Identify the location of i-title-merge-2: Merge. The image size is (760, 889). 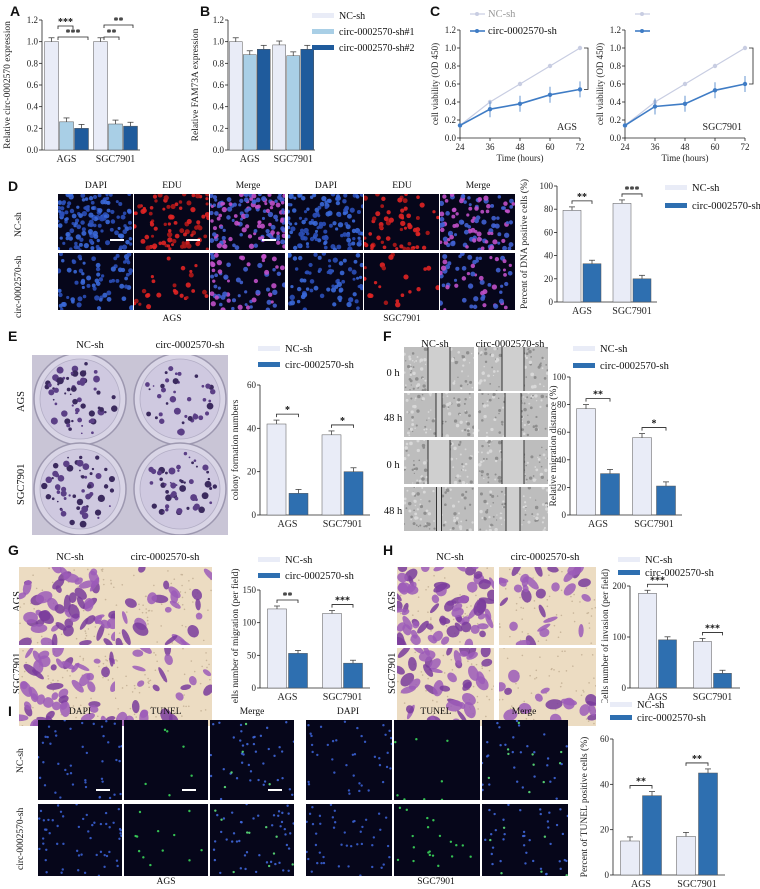
(524, 712).